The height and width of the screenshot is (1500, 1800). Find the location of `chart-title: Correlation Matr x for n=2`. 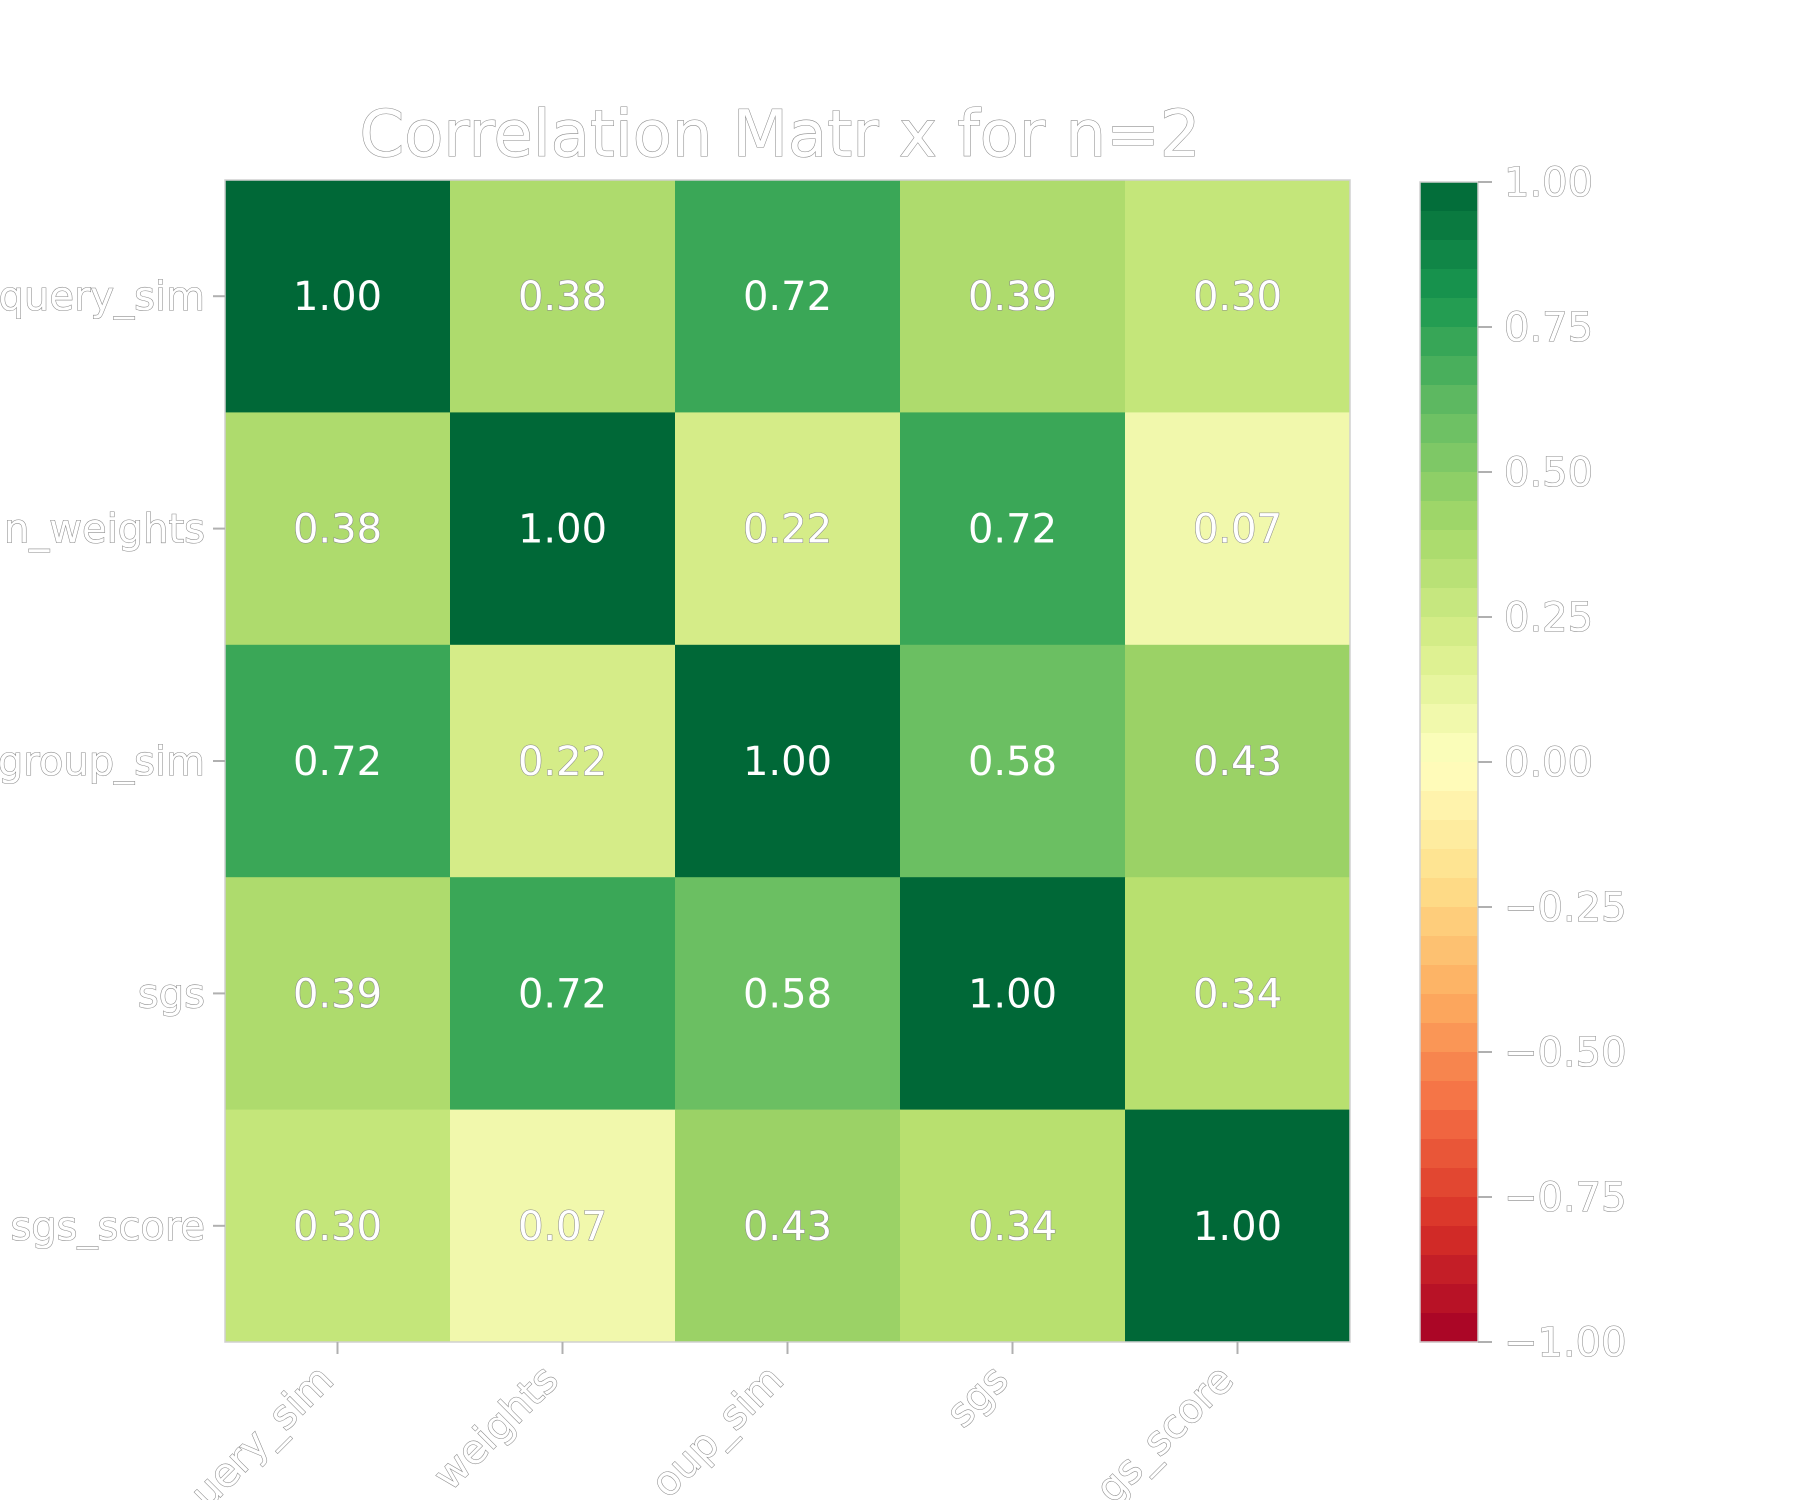

chart-title: Correlation Matr x for n=2 is located at coordinates (780, 135).